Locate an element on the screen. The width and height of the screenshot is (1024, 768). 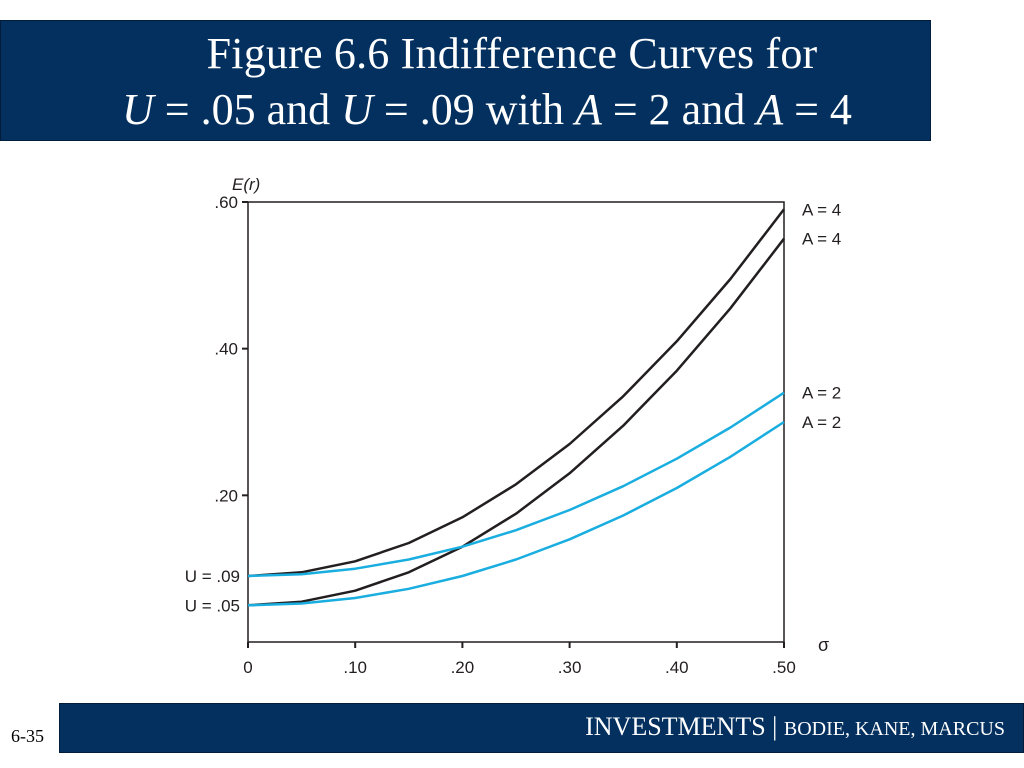
x-tick-label: .10 is located at coordinates (355, 667).